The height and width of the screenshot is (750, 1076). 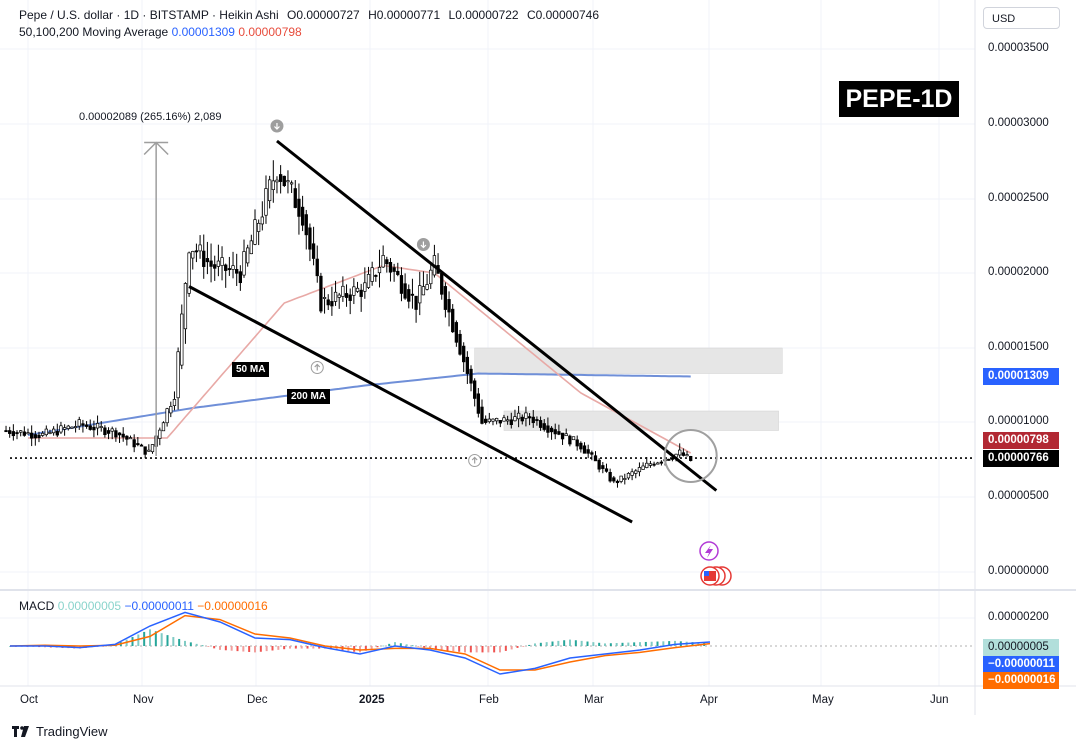 What do you see at coordinates (270, 32) in the screenshot?
I see `ma-value-red: 0.00000798` at bounding box center [270, 32].